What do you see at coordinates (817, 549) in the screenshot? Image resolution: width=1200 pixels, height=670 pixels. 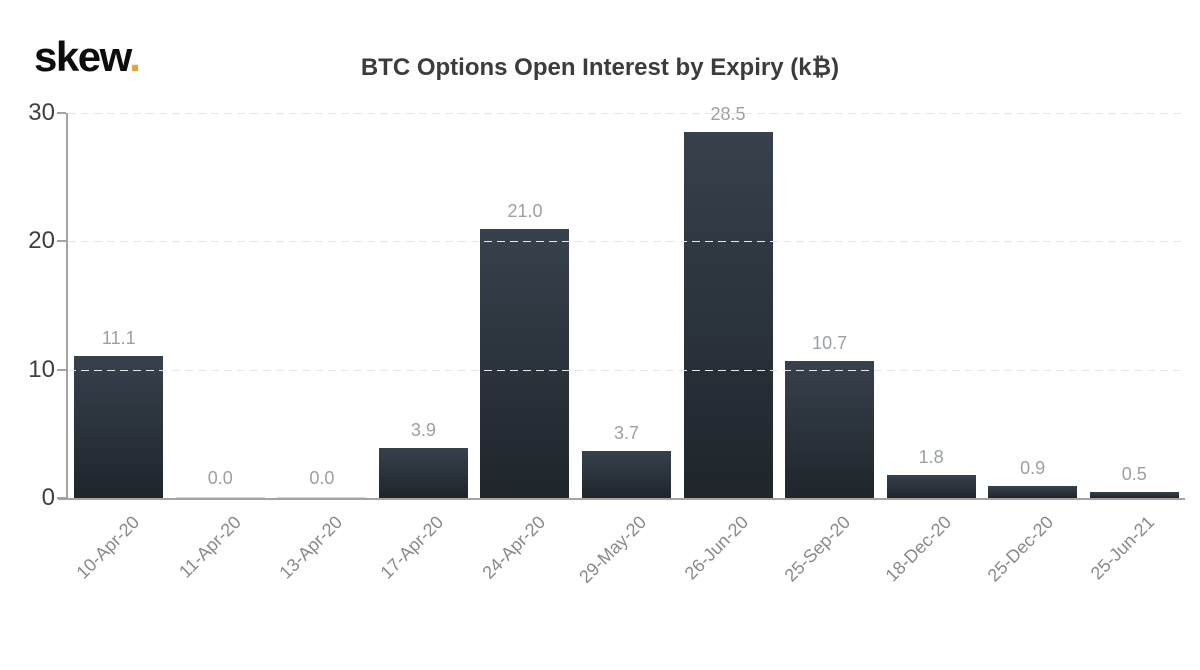 I see `x-tick-label: 25-Sep-20` at bounding box center [817, 549].